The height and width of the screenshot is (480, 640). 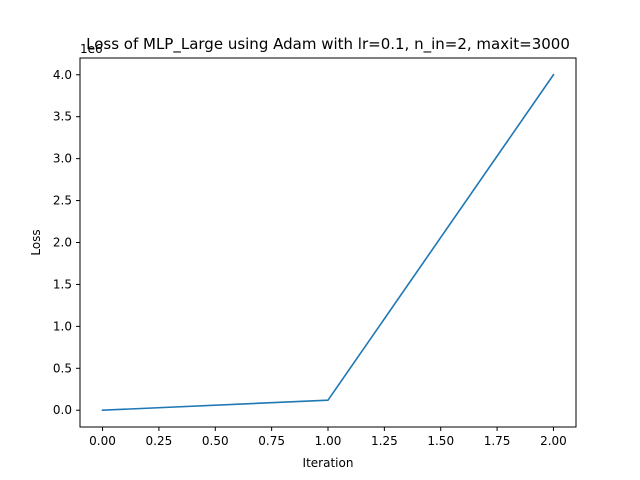 What do you see at coordinates (62, 159) in the screenshot?
I see `y-tick-label: 3.0` at bounding box center [62, 159].